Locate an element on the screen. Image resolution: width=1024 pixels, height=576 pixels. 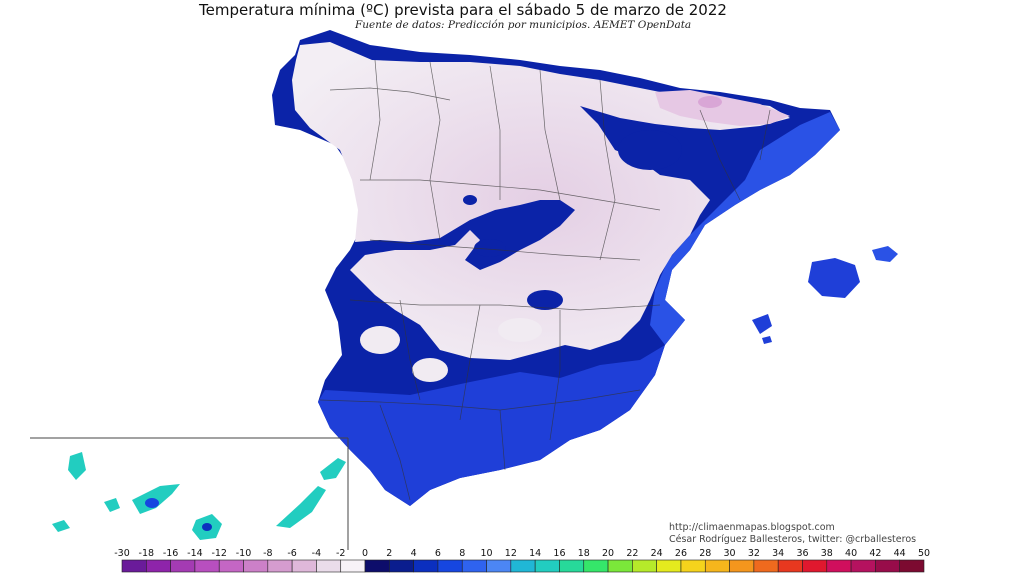
cold-pocket-madrid is located at coordinates (490, 248).